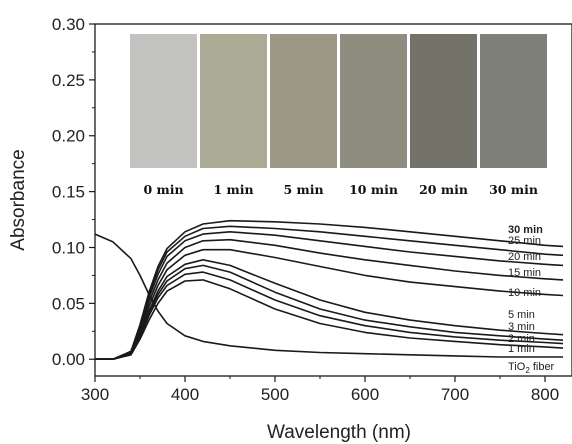  Describe the element at coordinates (524, 293) in the screenshot. I see `series-label: 10 min` at that location.